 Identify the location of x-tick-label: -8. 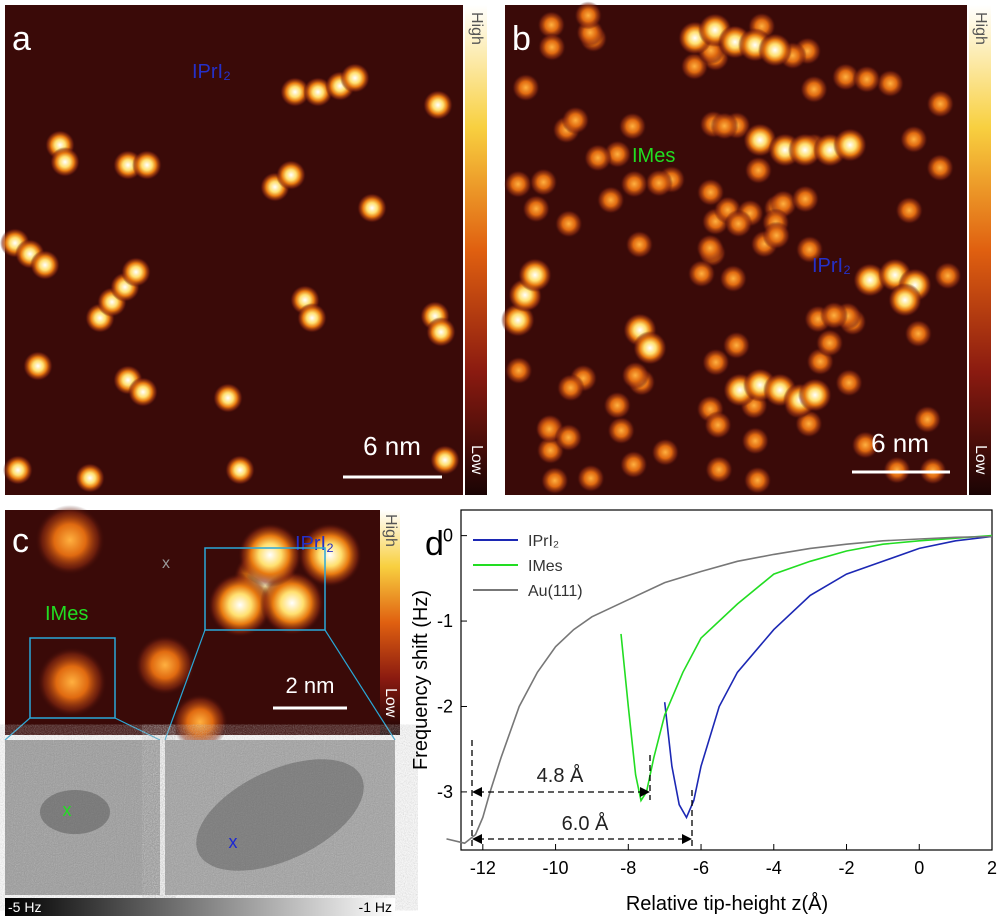
(628, 868).